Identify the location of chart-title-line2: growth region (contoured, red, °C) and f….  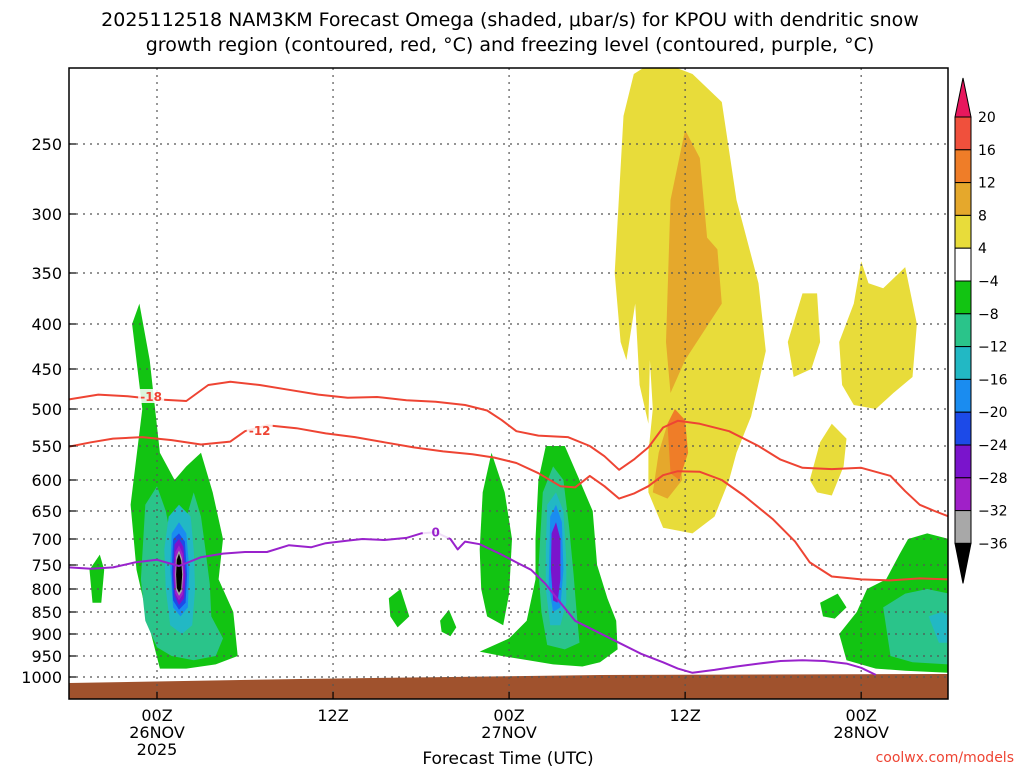
(510, 45).